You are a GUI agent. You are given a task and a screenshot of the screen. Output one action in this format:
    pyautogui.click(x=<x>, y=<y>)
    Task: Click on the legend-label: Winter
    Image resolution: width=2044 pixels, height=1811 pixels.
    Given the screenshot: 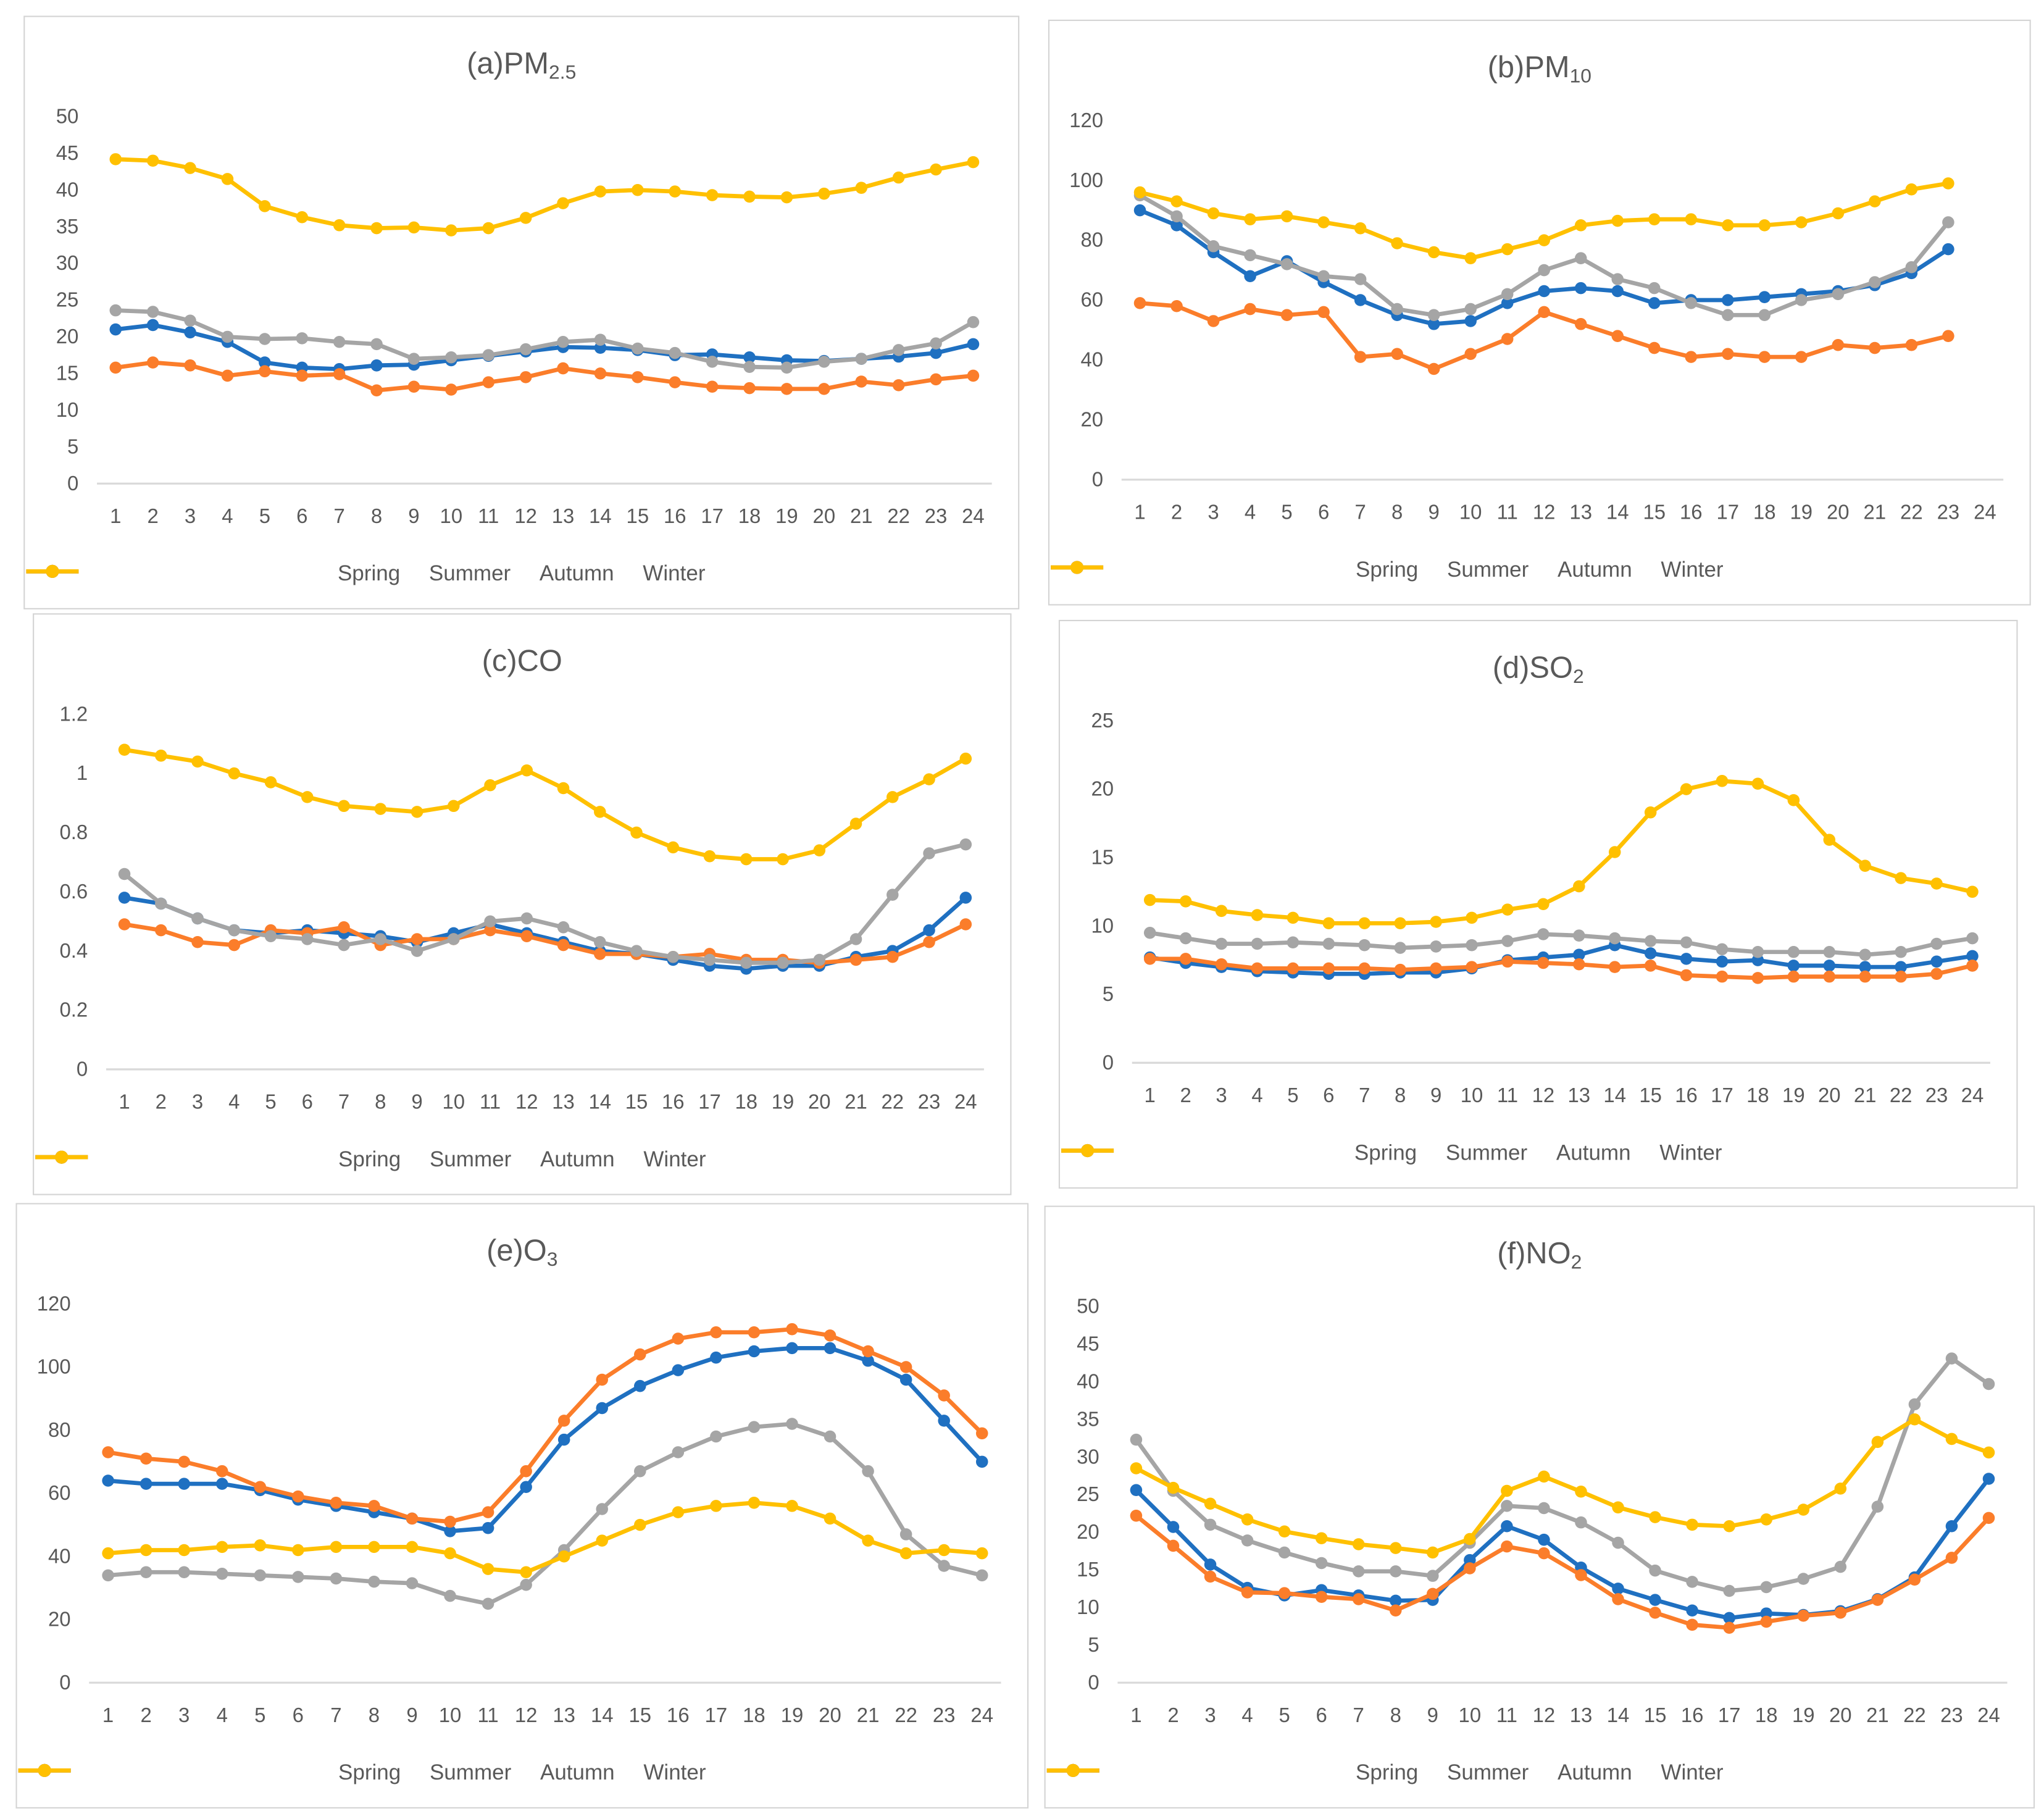 What is the action you would take?
    pyautogui.click(x=1692, y=1773)
    